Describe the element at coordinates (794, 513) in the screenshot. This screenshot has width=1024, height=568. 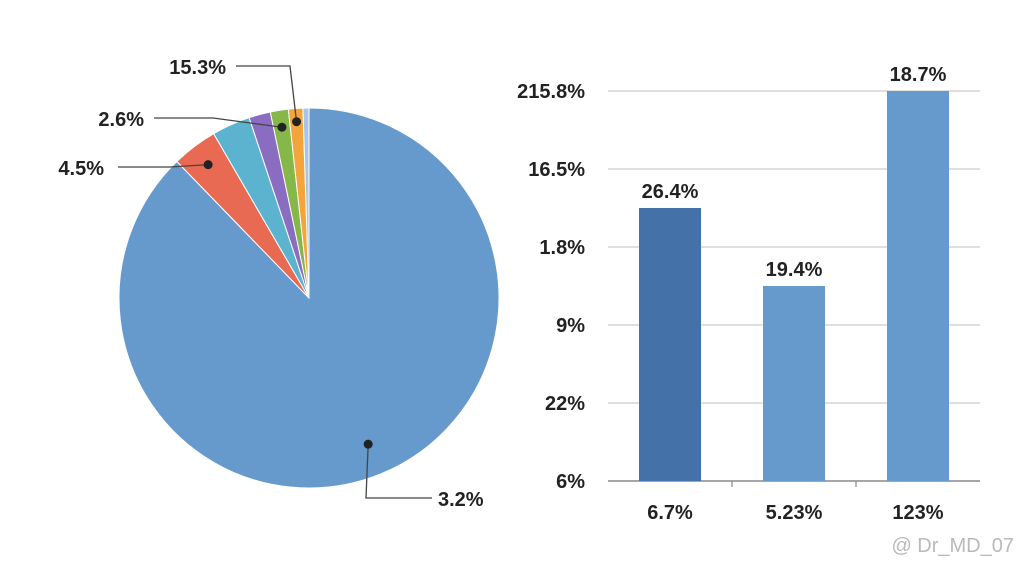
I see `bar-category-label: 5.23%` at that location.